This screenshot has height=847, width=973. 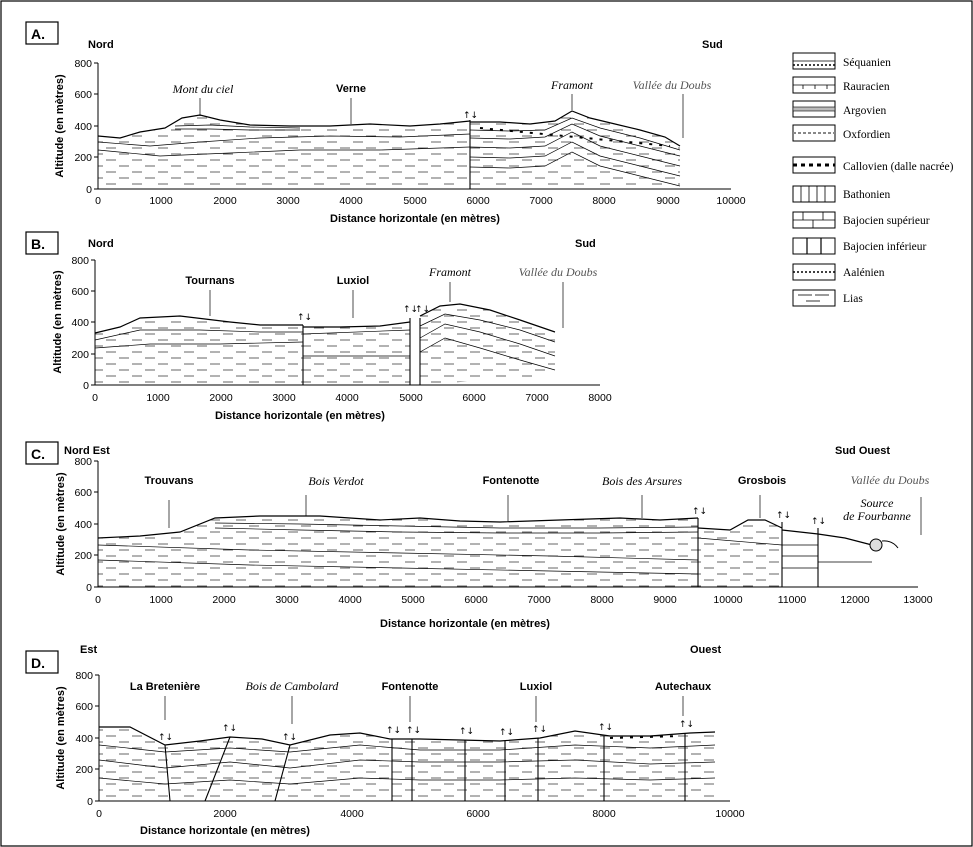 I want to click on legend-label: Lias, so click(x=853, y=299).